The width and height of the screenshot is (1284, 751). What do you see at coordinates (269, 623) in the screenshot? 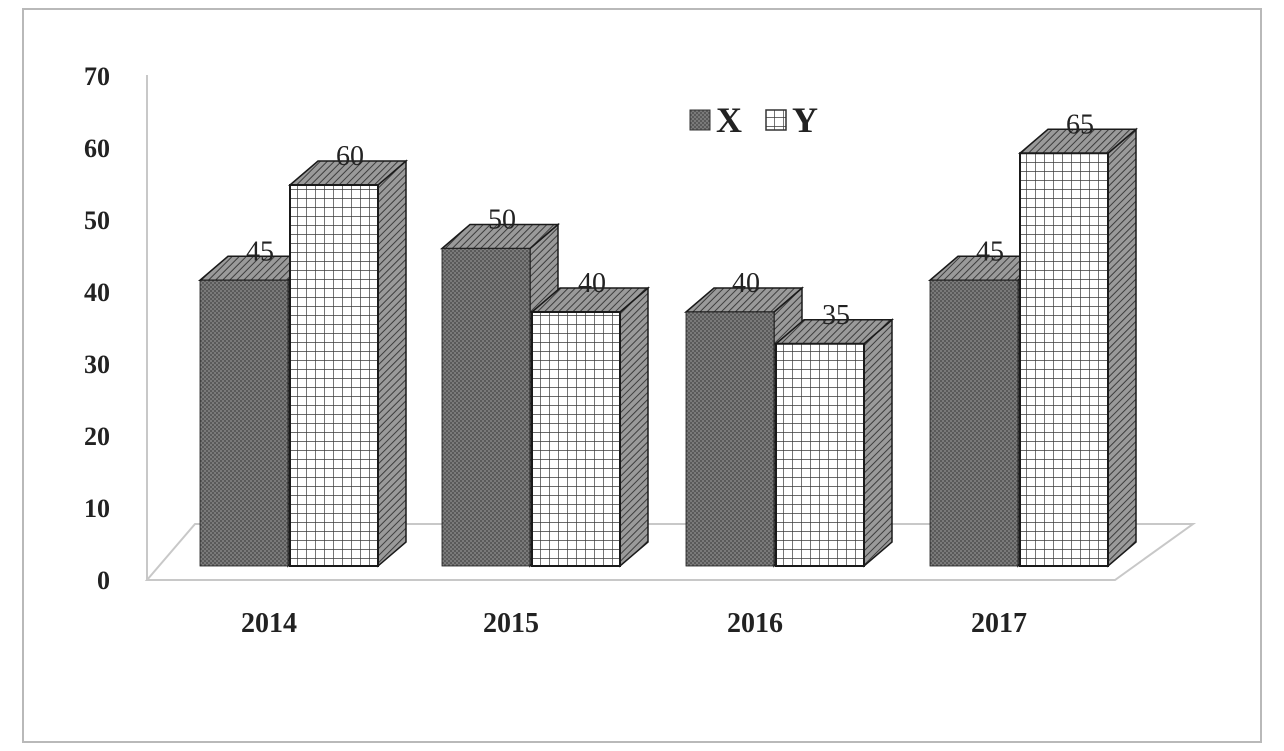
I see `x-tick-label-2014: 2014` at bounding box center [269, 623].